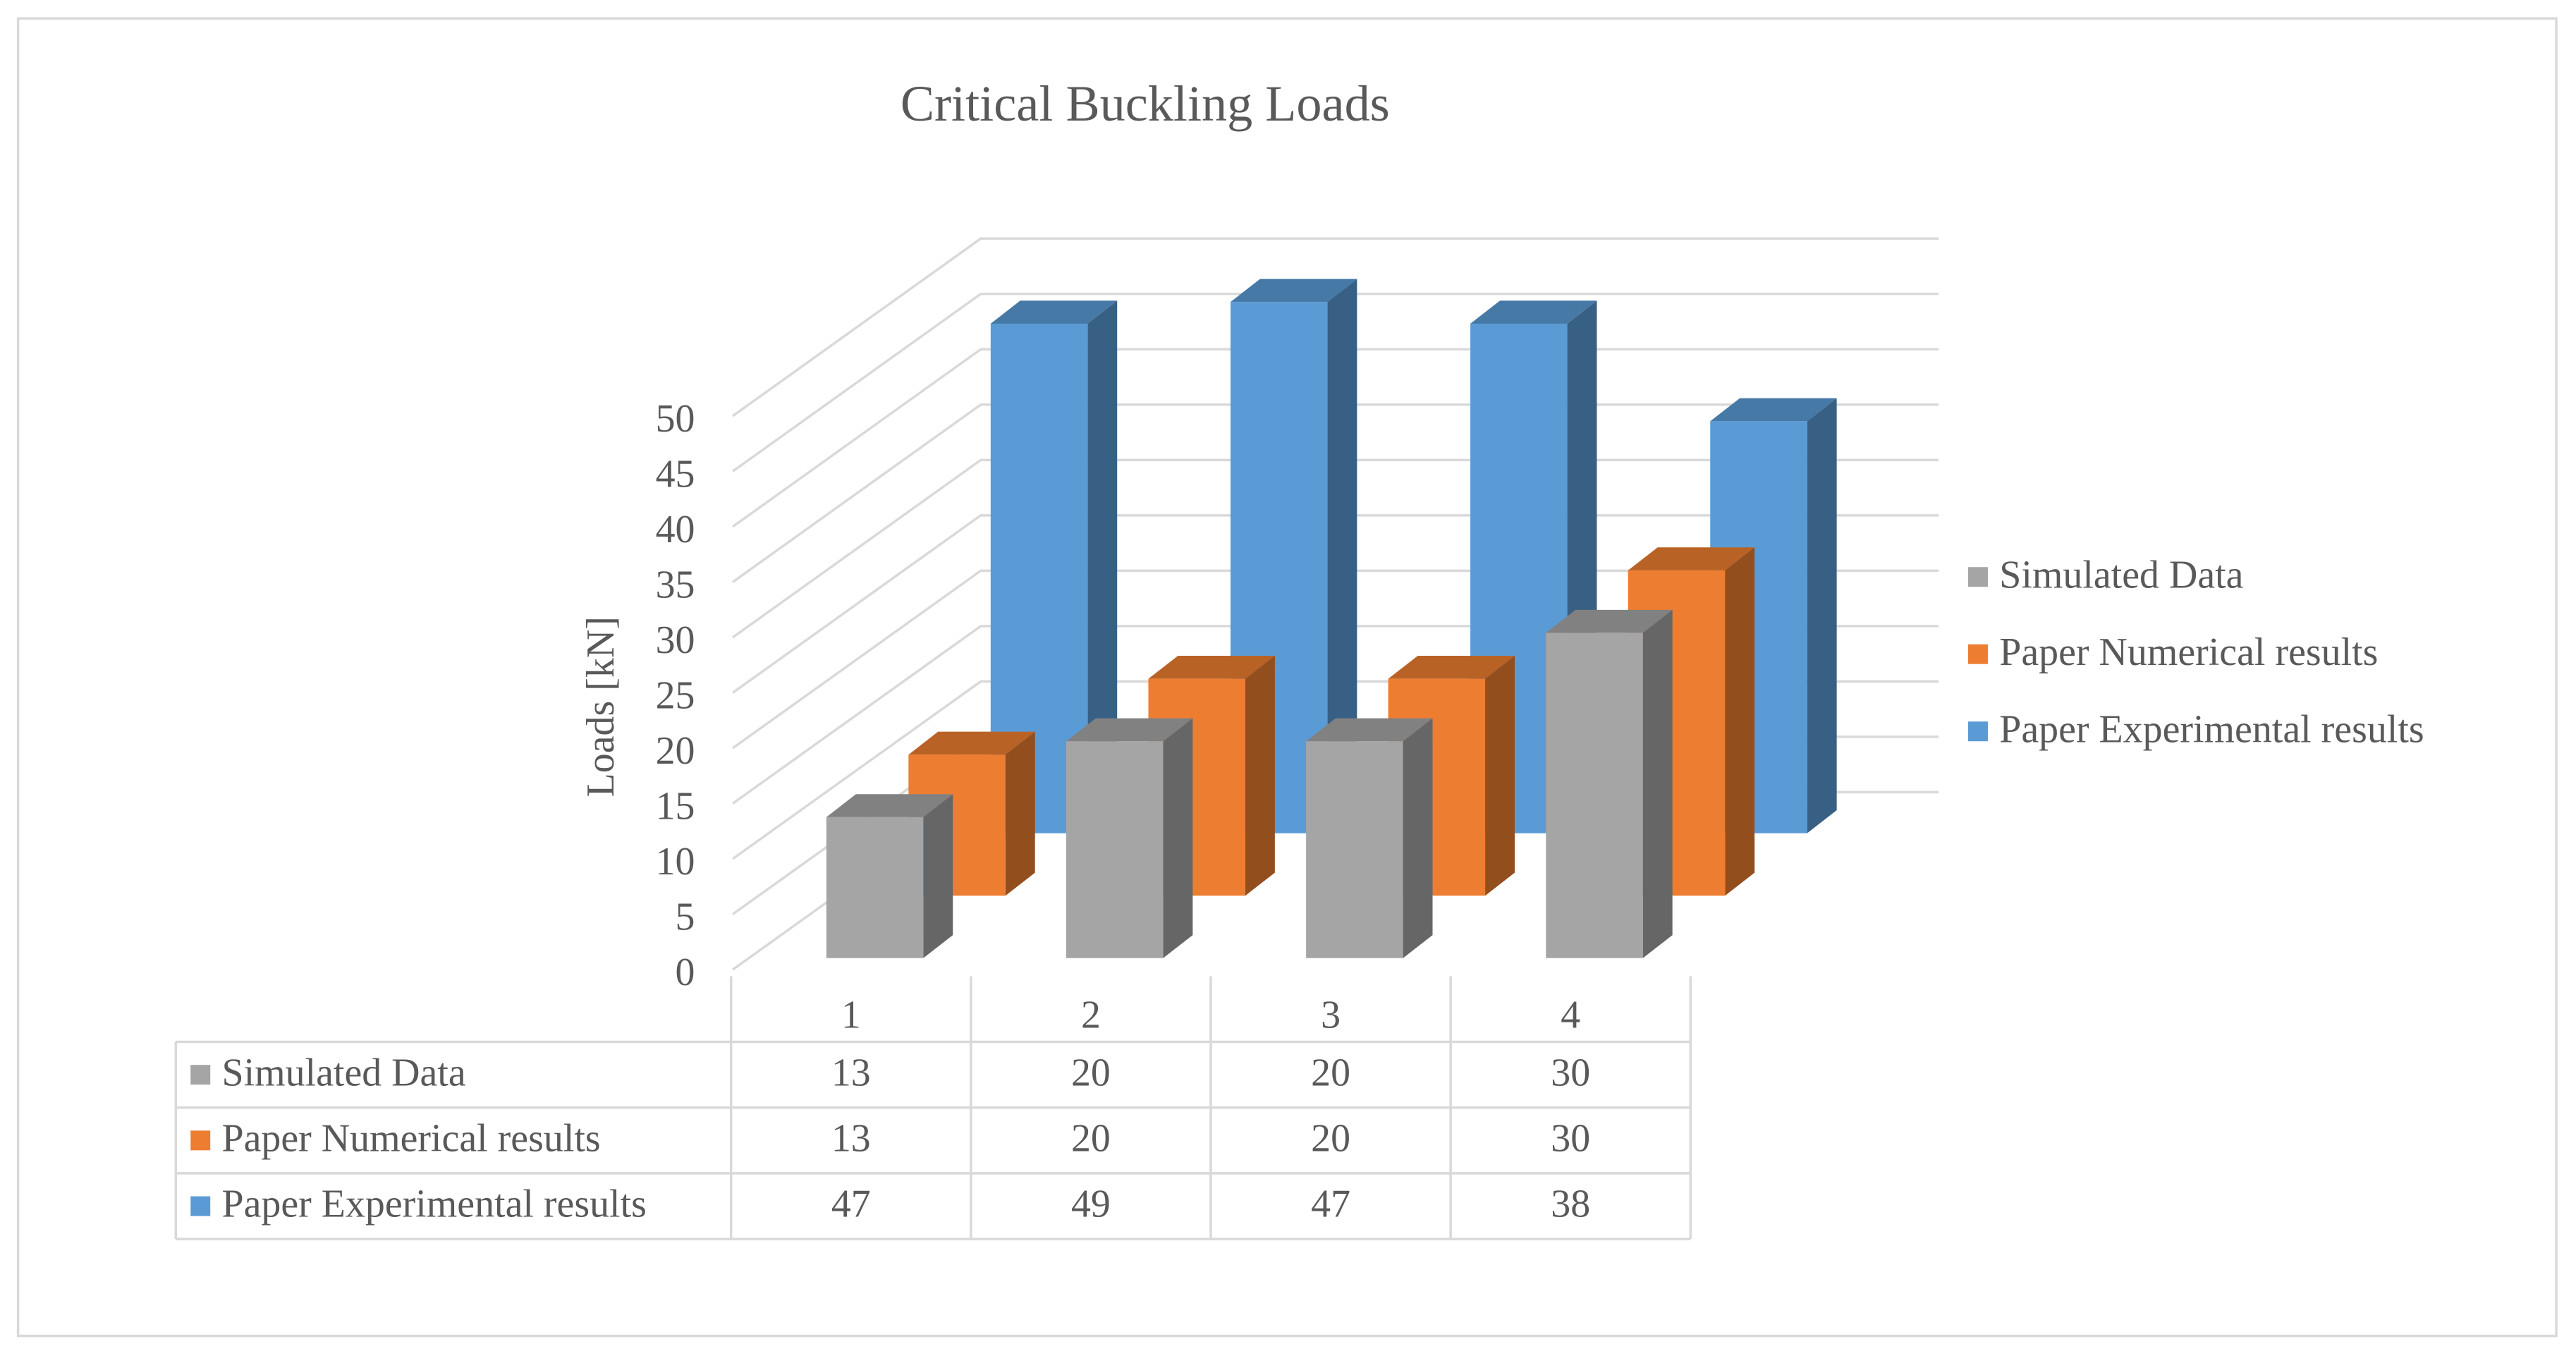 The image size is (2576, 1356). What do you see at coordinates (2189, 652) in the screenshot?
I see `legend-label: Paper Numerical results` at bounding box center [2189, 652].